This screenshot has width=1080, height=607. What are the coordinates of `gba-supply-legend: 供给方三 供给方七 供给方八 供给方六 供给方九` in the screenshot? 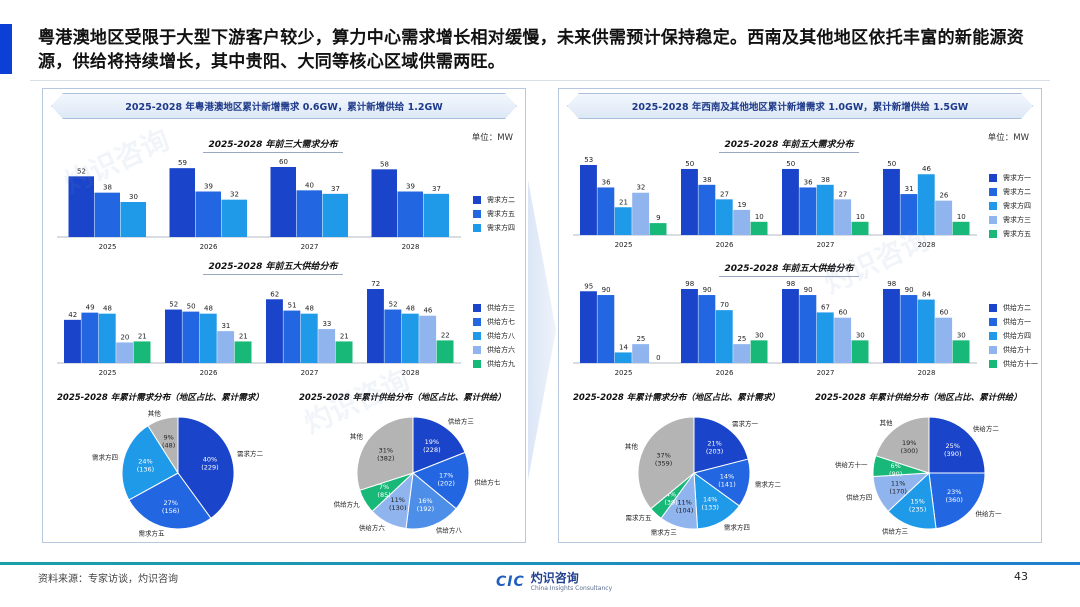 It's located at (494, 336).